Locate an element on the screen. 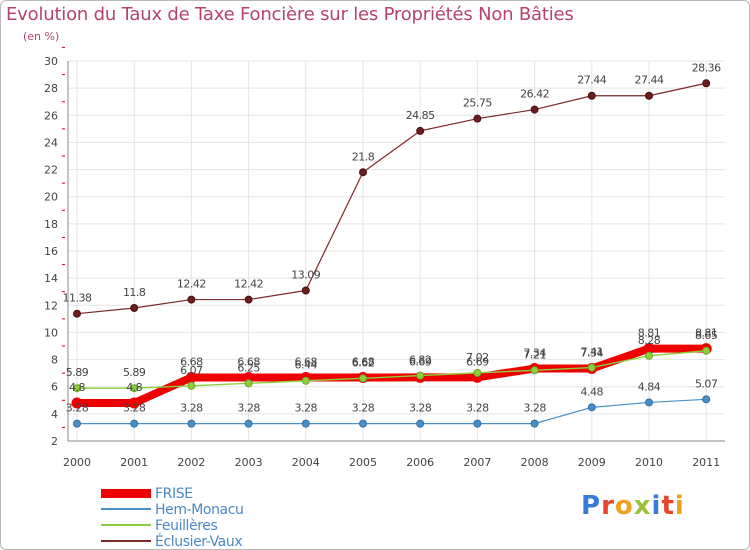  data-label-feuill-res: 6.07 is located at coordinates (191, 370).